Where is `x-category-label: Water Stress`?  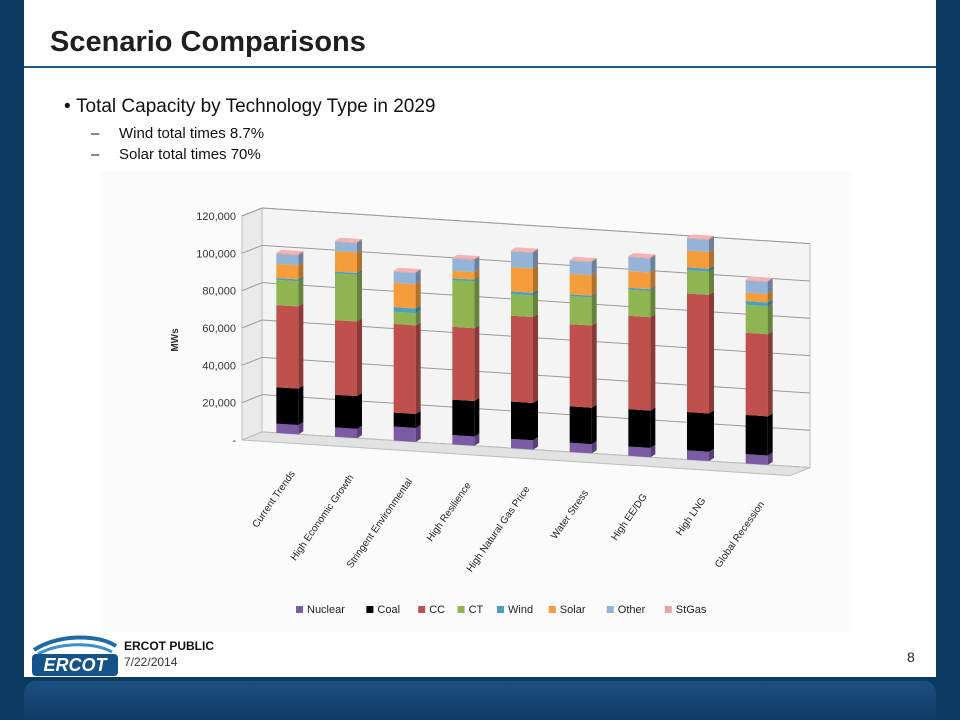 x-category-label: Water Stress is located at coordinates (570, 514).